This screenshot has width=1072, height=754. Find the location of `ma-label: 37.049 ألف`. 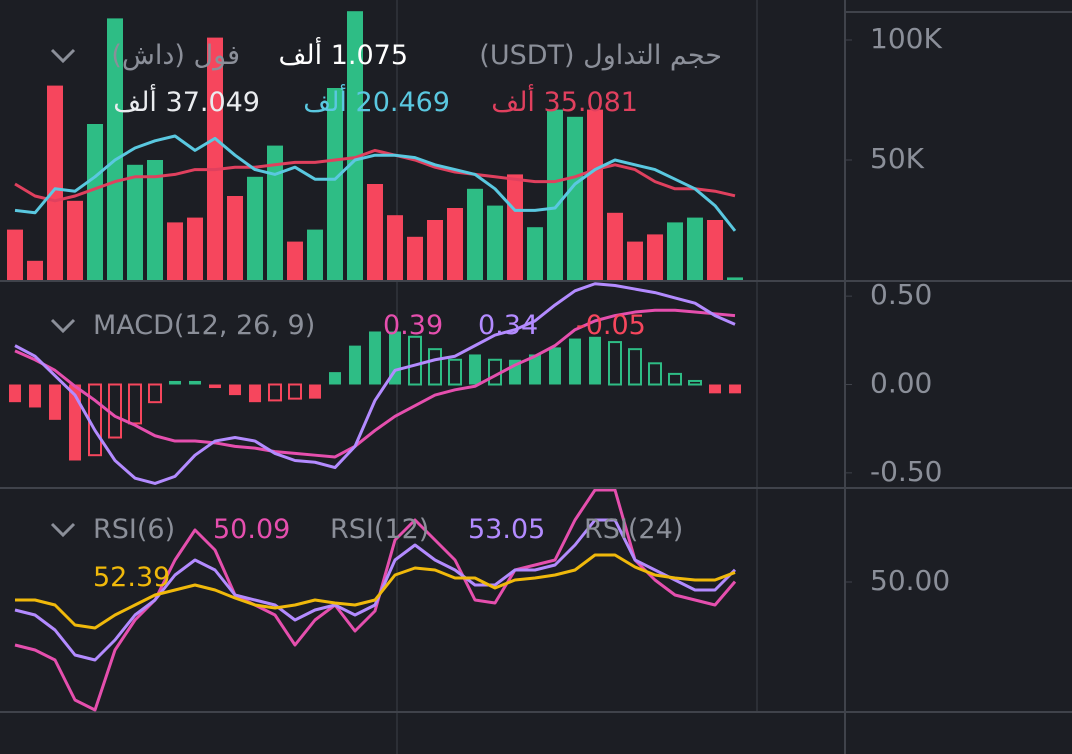

ma-label: 37.049 ألف is located at coordinates (186, 102).